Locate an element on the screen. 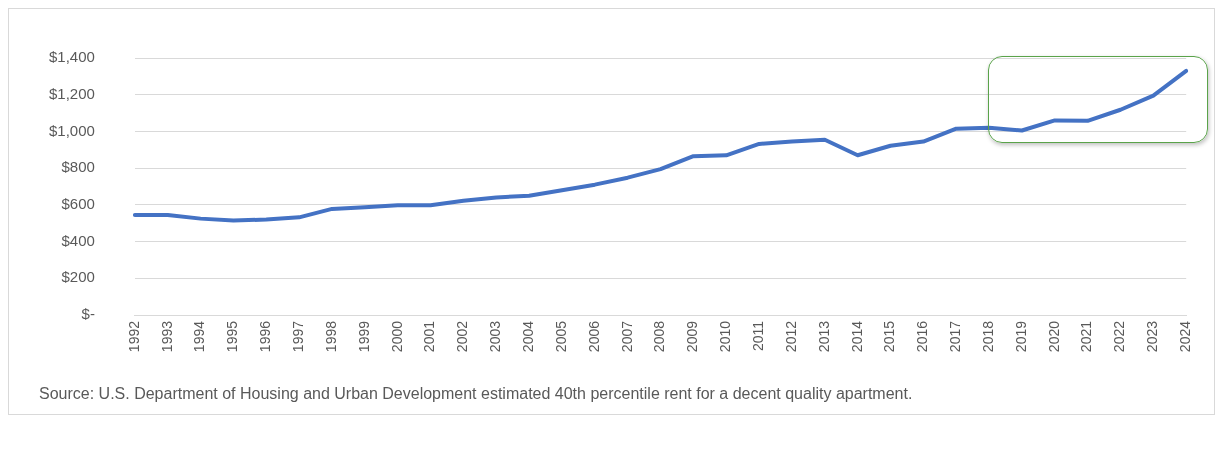  x-tick-label: 1996 is located at coordinates (265, 336).